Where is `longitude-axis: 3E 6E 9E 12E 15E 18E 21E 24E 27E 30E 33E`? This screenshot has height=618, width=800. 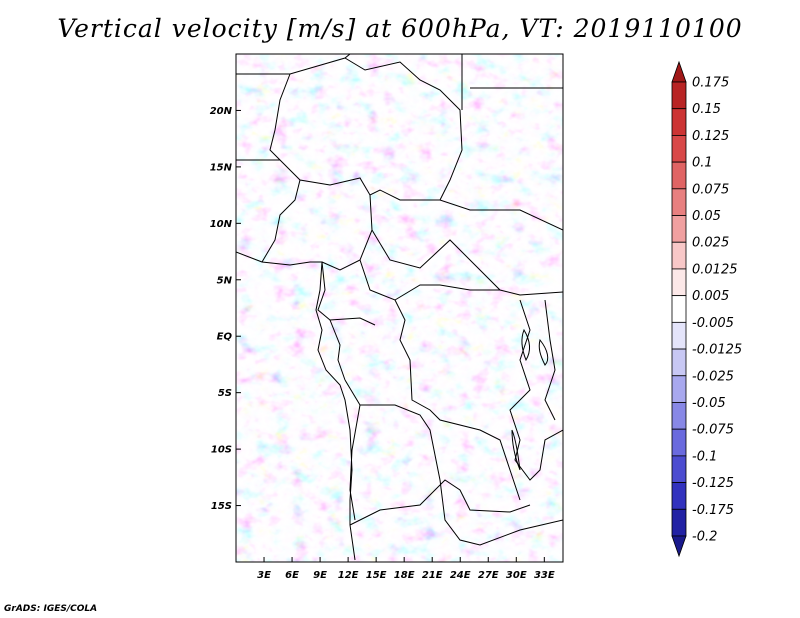
longitude-axis: 3E 6E 9E 12E 15E 18E 21E 24E 27E 30E 33E is located at coordinates (406, 569).